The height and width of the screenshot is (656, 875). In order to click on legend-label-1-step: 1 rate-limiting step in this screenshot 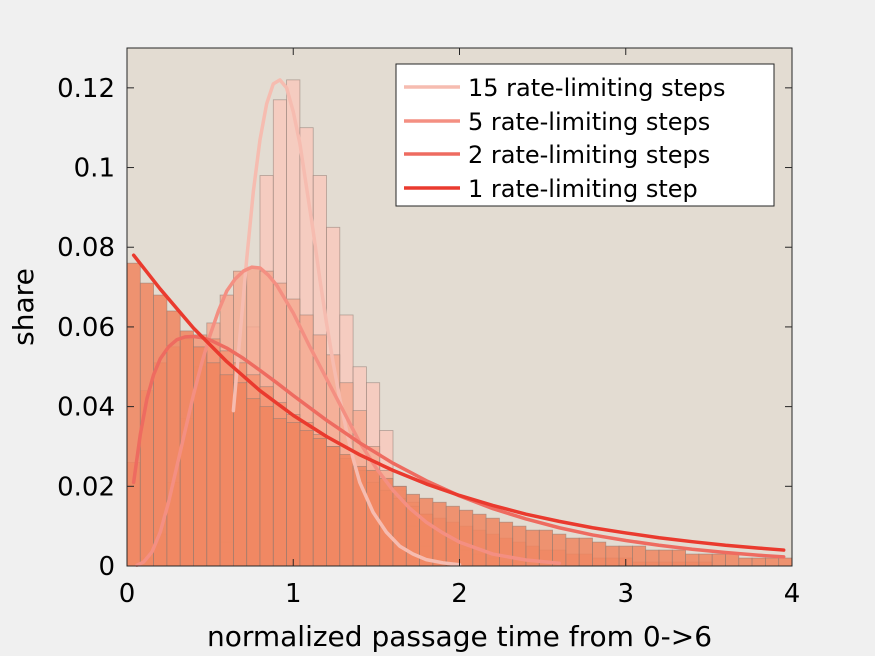, I will do `click(583, 189)`.